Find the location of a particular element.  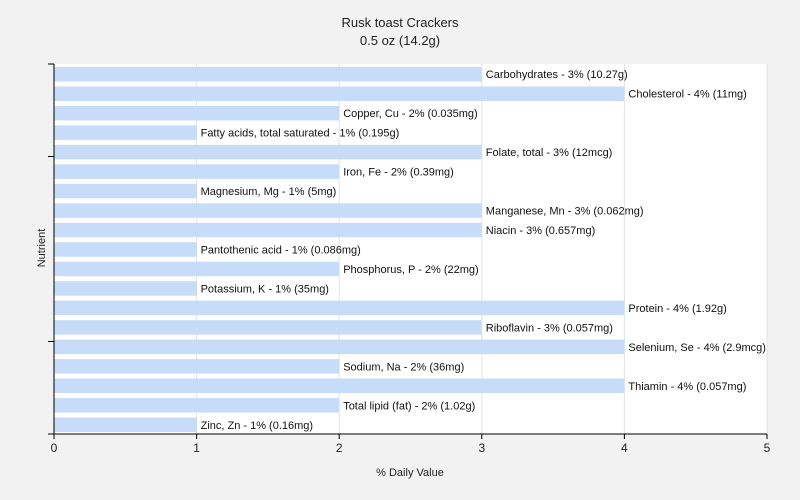

y-axis-title: Nutrient is located at coordinates (42, 248).